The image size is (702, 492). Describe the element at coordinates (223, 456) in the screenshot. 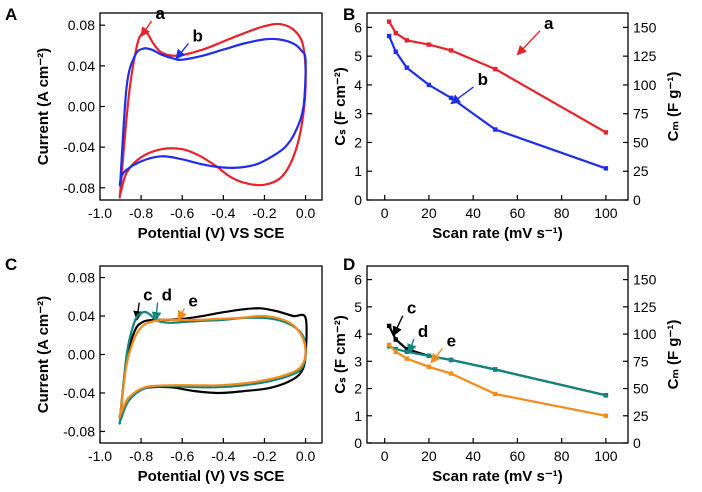

I see `x-tick-label: -0.4` at that location.